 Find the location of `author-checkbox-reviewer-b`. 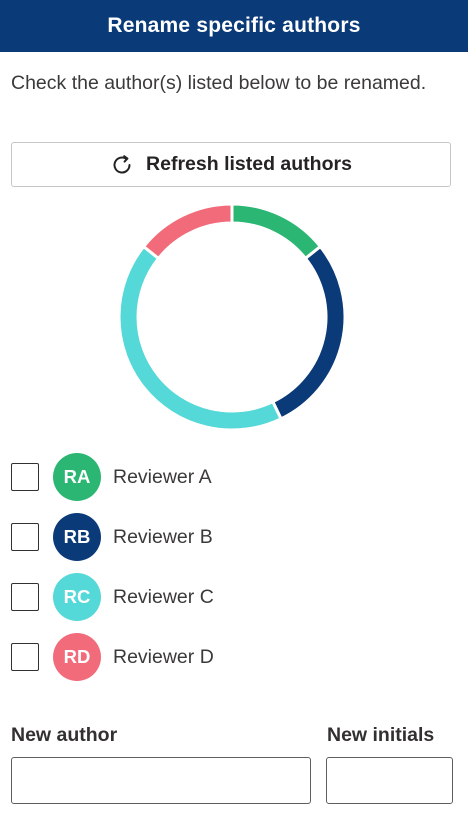

author-checkbox-reviewer-b is located at coordinates (25, 537).